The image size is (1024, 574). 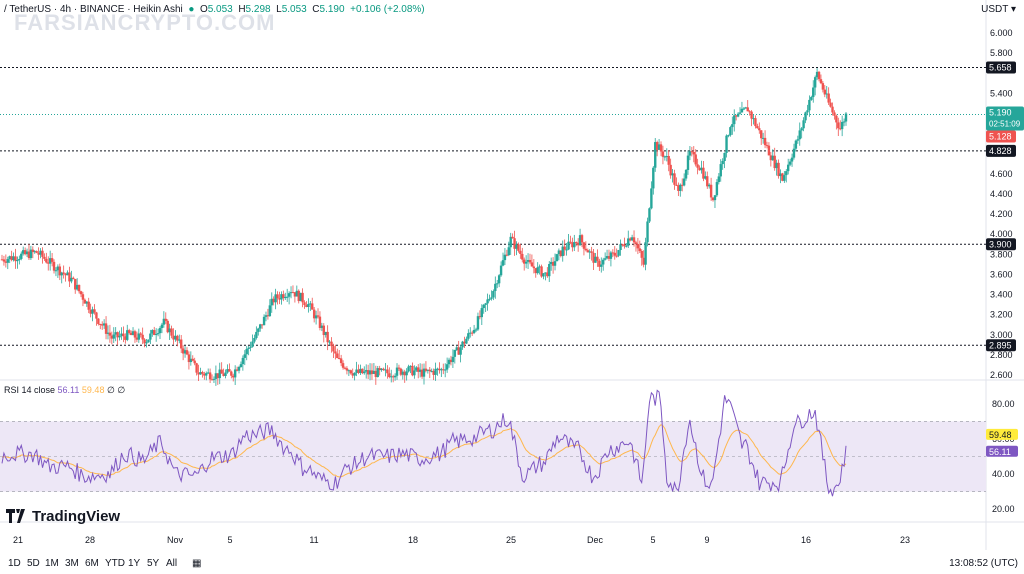 What do you see at coordinates (998, 9) in the screenshot?
I see `currency-selector: USDT ▾` at bounding box center [998, 9].